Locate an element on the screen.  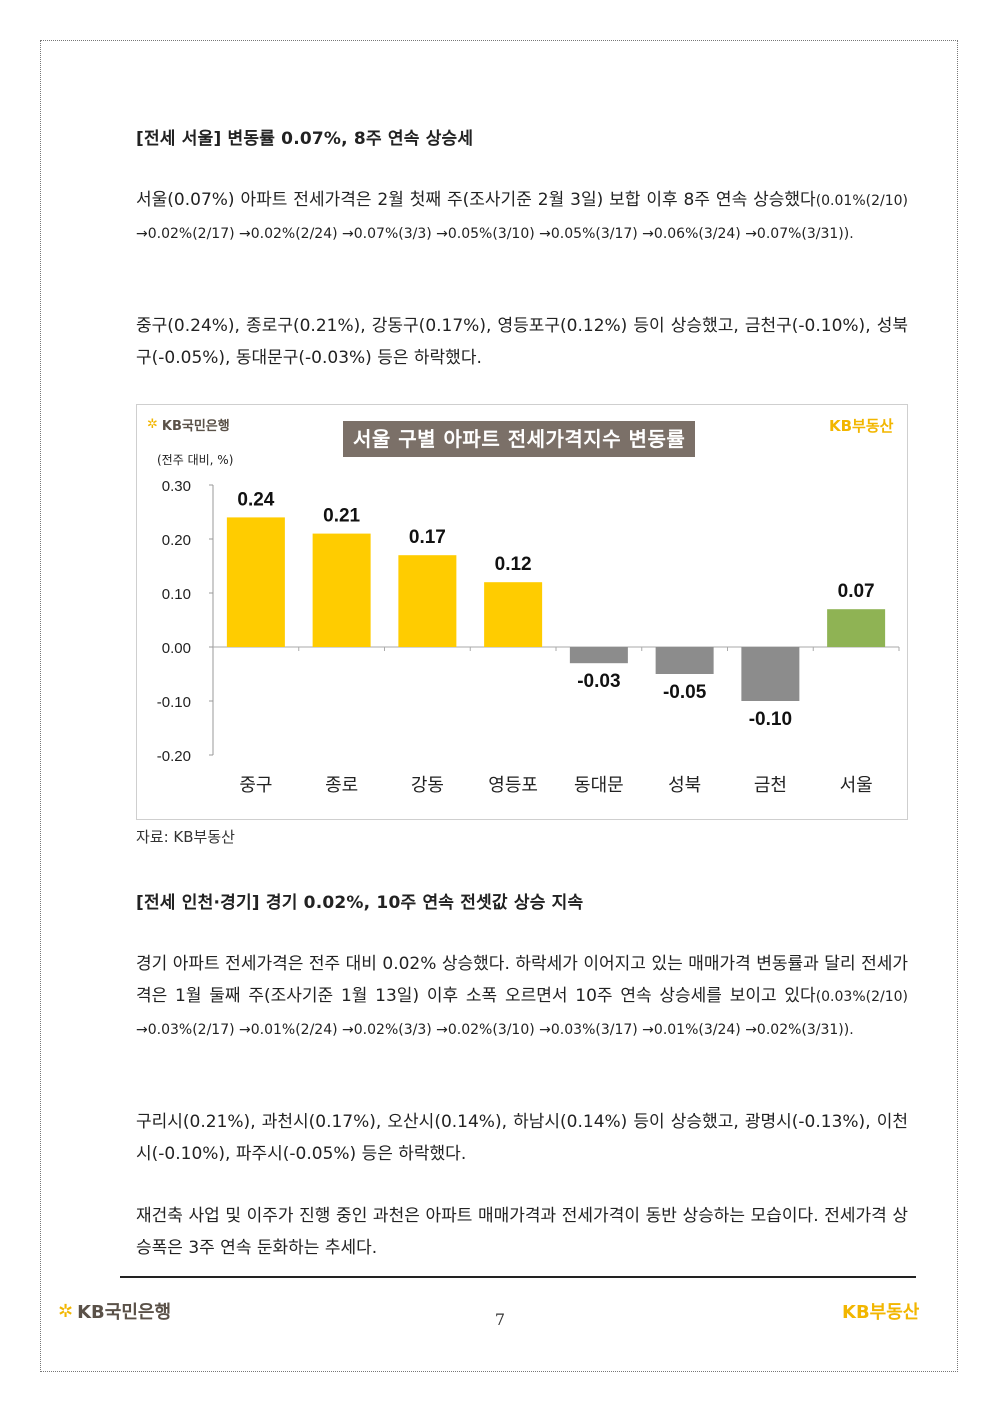
x-category-label: 영등포 is located at coordinates (513, 785).